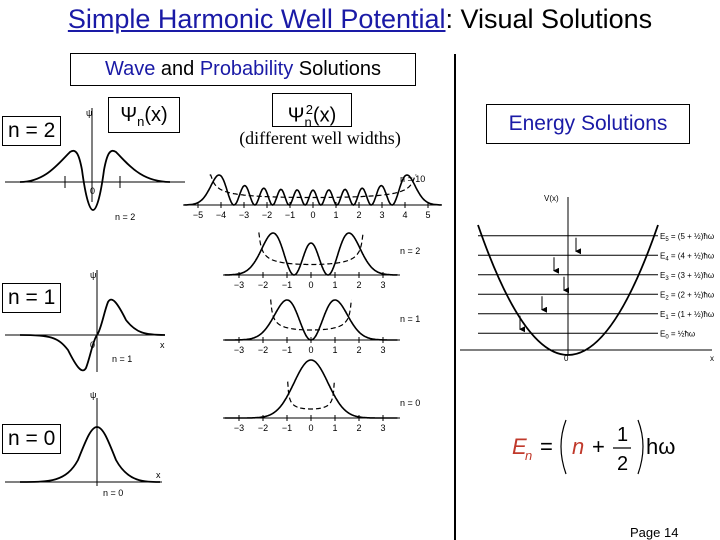 The width and height of the screenshot is (720, 540). Describe the element at coordinates (410, 403) in the screenshot. I see `prob-n0-label: n = 0` at that location.